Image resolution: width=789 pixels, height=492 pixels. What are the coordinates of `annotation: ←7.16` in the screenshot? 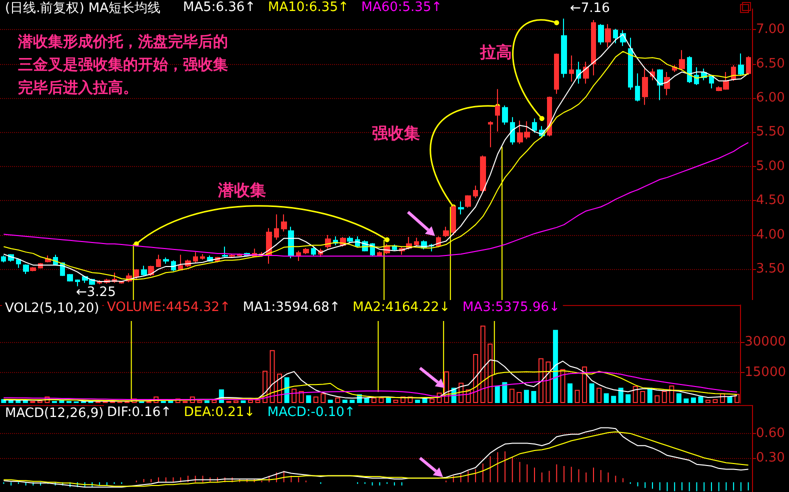 It's located at (590, 8).